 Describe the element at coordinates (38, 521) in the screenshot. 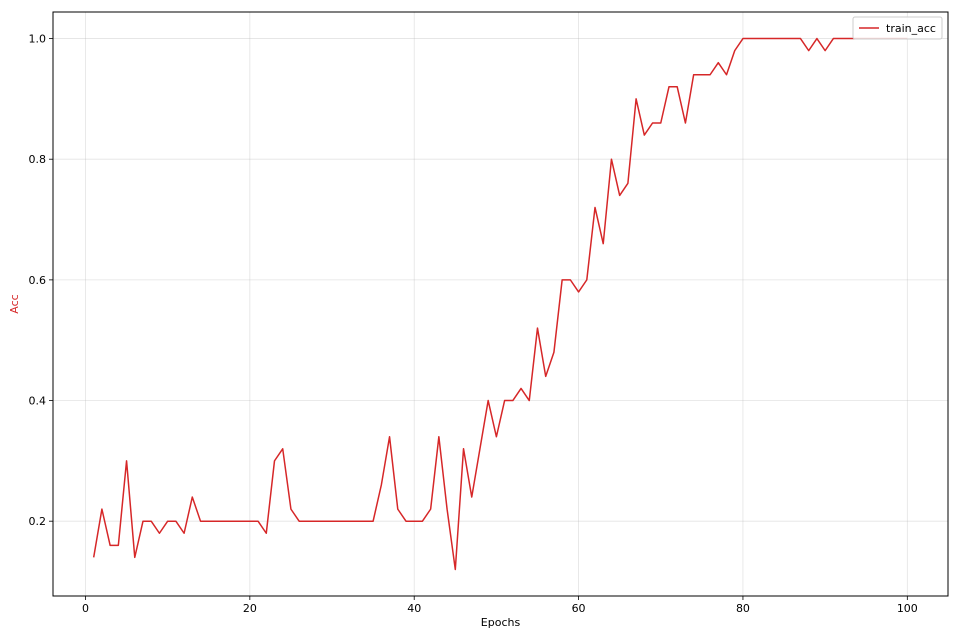

I see `y-tick-label: 0.2` at that location.